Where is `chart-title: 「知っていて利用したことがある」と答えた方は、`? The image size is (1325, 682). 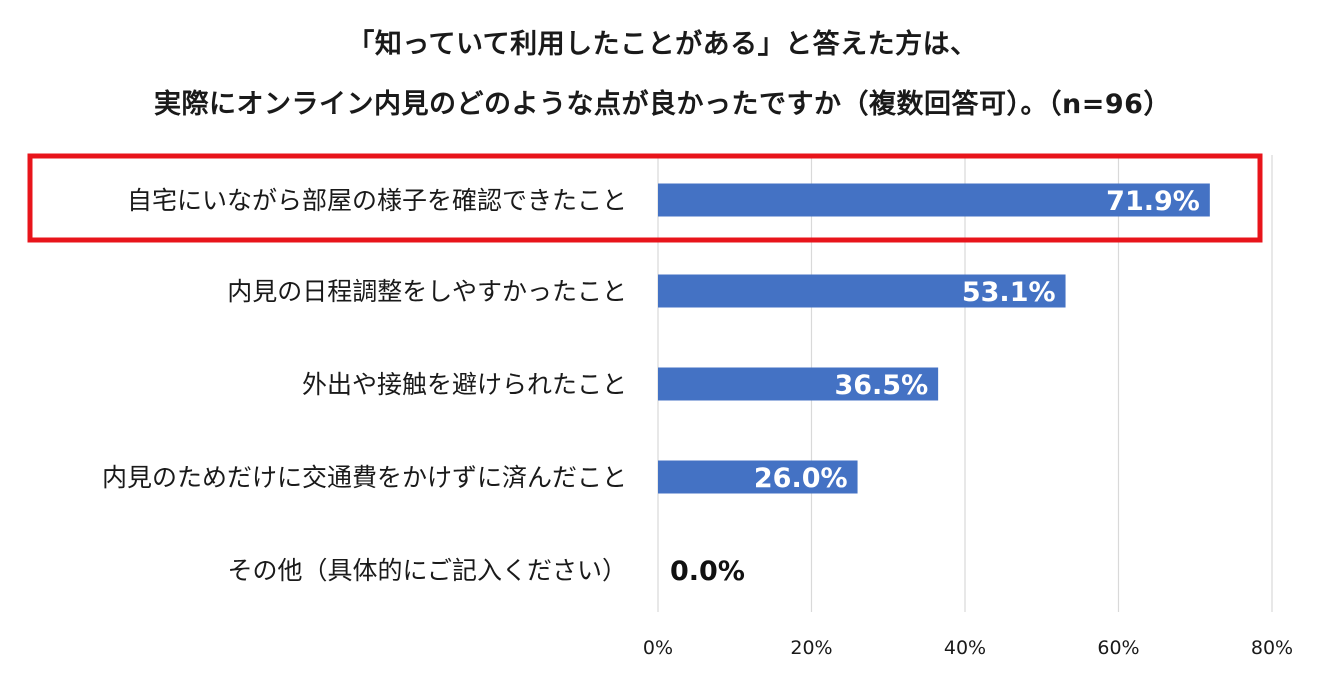
chart-title: 「知っていて利用したことがある」と答えた方は、 is located at coordinates (662, 44).